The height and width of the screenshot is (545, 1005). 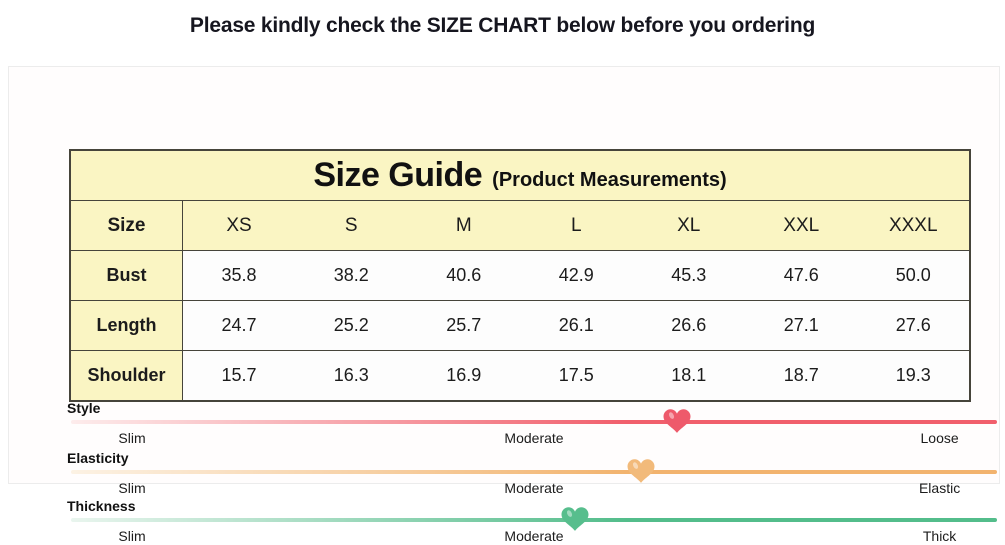 I want to click on thickness-scale-track, so click(x=534, y=519).